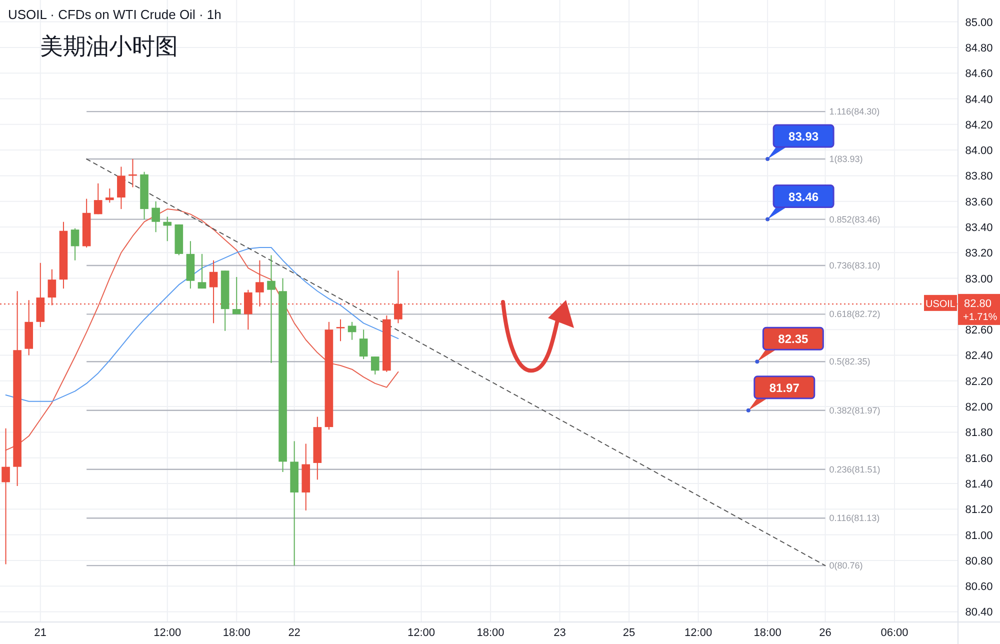  I want to click on y-tick-label: 80.40, so click(979, 612).